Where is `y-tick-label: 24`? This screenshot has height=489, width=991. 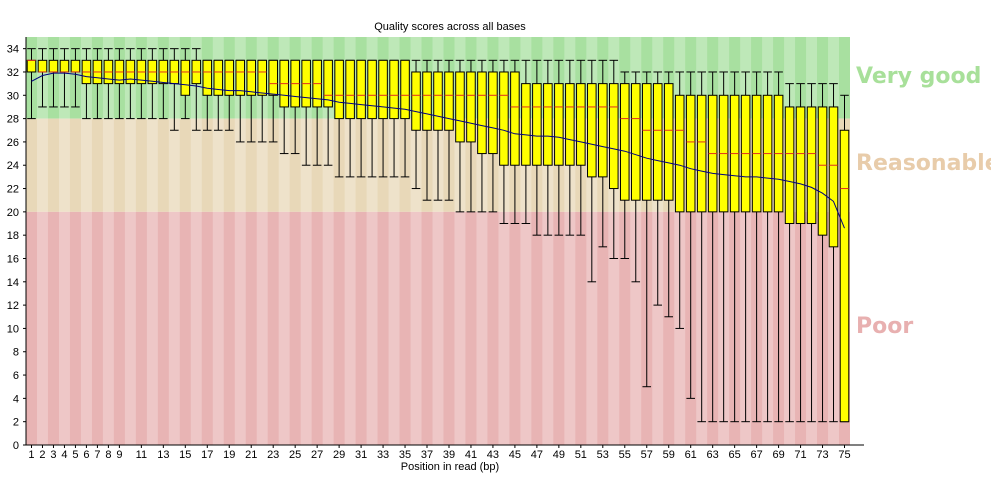
y-tick-label: 24 is located at coordinates (13, 166).